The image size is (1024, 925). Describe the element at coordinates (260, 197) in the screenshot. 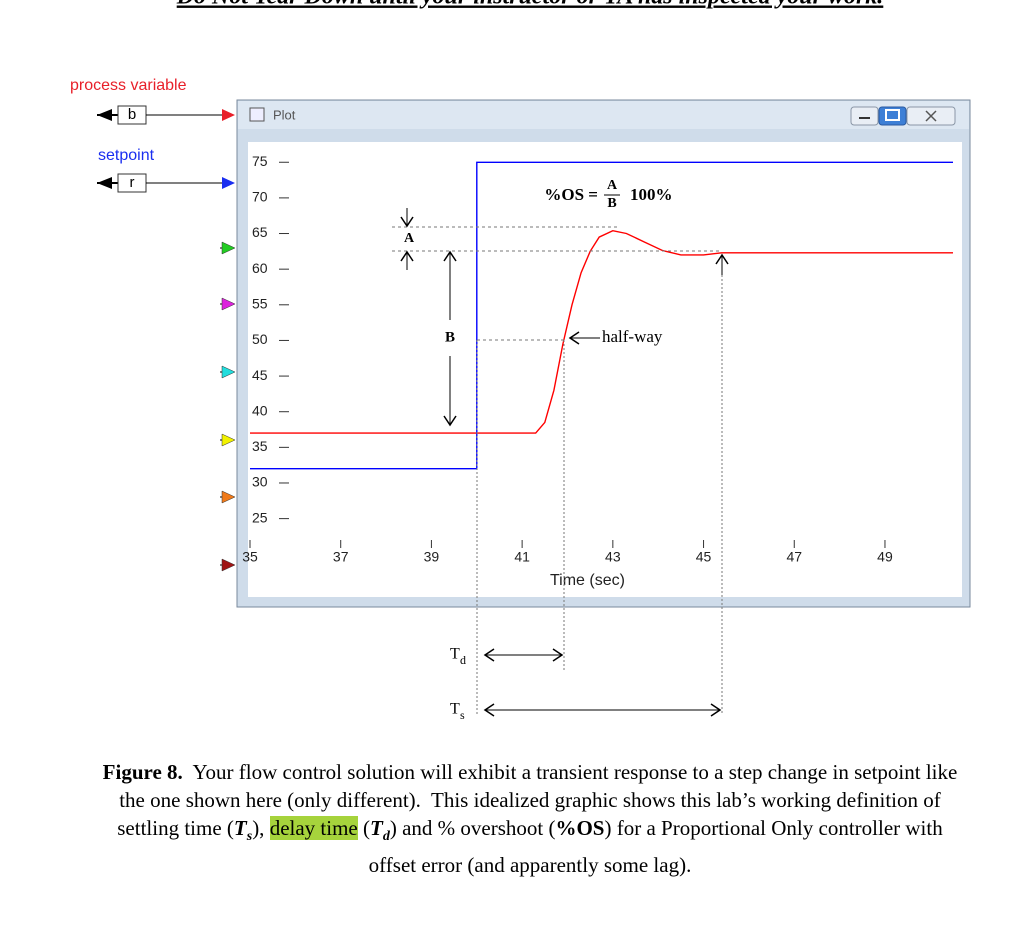

I see `y-tick-label: 70` at that location.